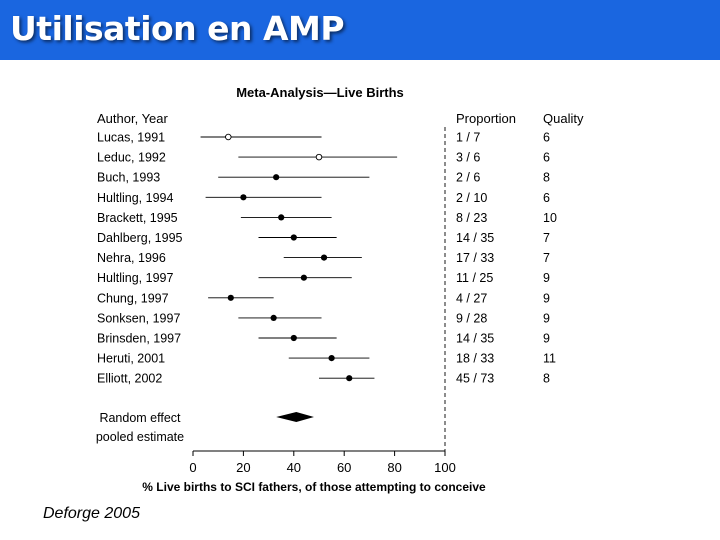  Describe the element at coordinates (486, 118) in the screenshot. I see `header-proportion: Proportion` at that location.